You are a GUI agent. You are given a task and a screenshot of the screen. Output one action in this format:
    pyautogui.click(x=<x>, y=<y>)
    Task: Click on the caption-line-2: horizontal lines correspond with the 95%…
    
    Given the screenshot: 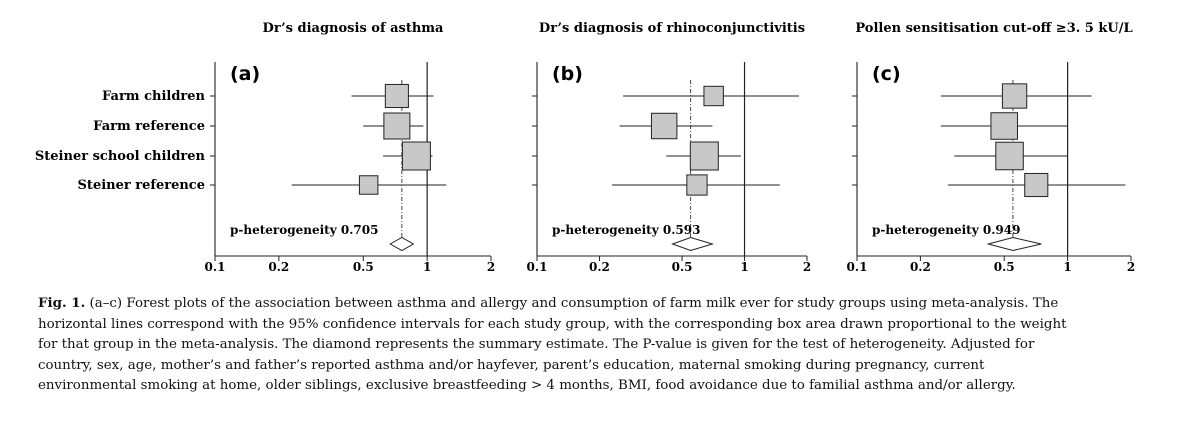 What is the action you would take?
    pyautogui.click(x=552, y=324)
    